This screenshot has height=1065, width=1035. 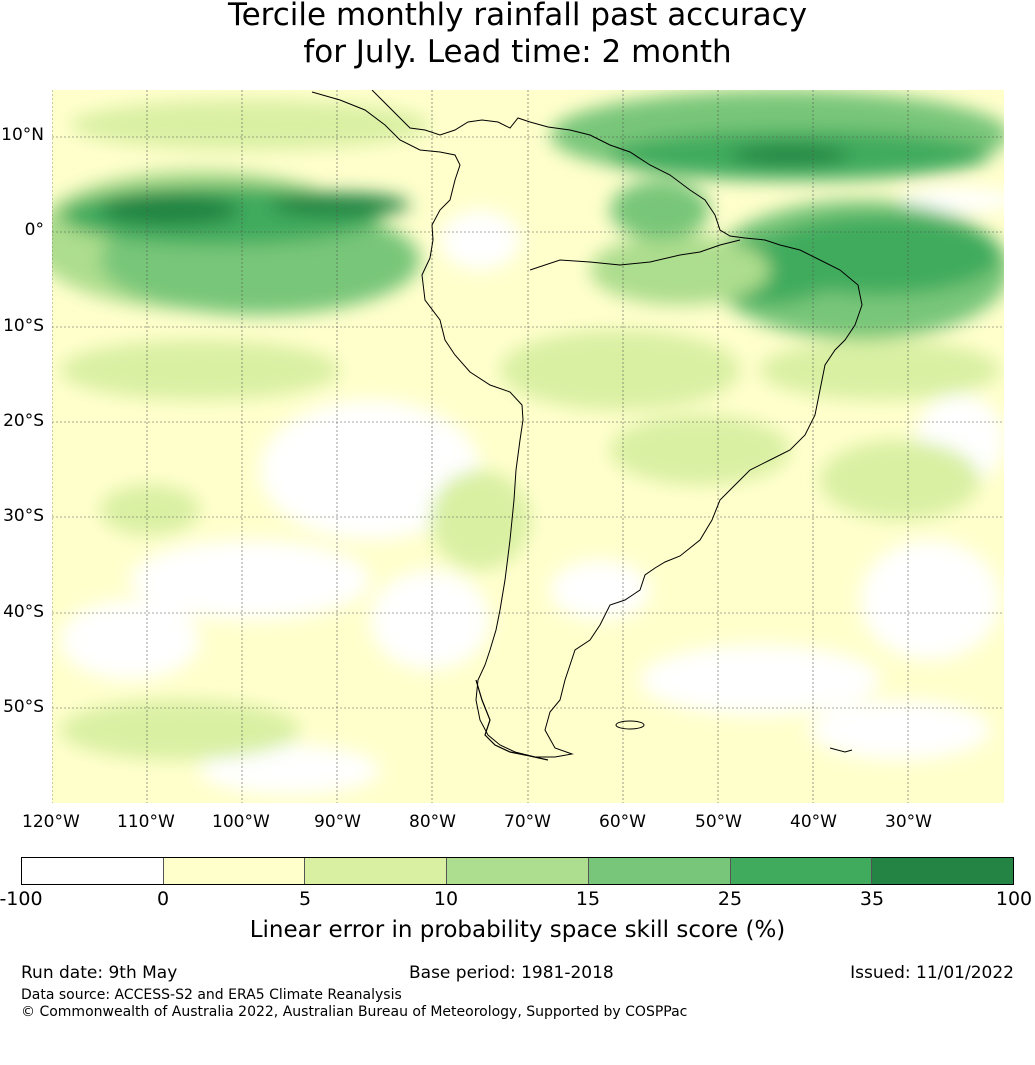 I want to click on tierra-del-fuego, so click(x=512, y=720).